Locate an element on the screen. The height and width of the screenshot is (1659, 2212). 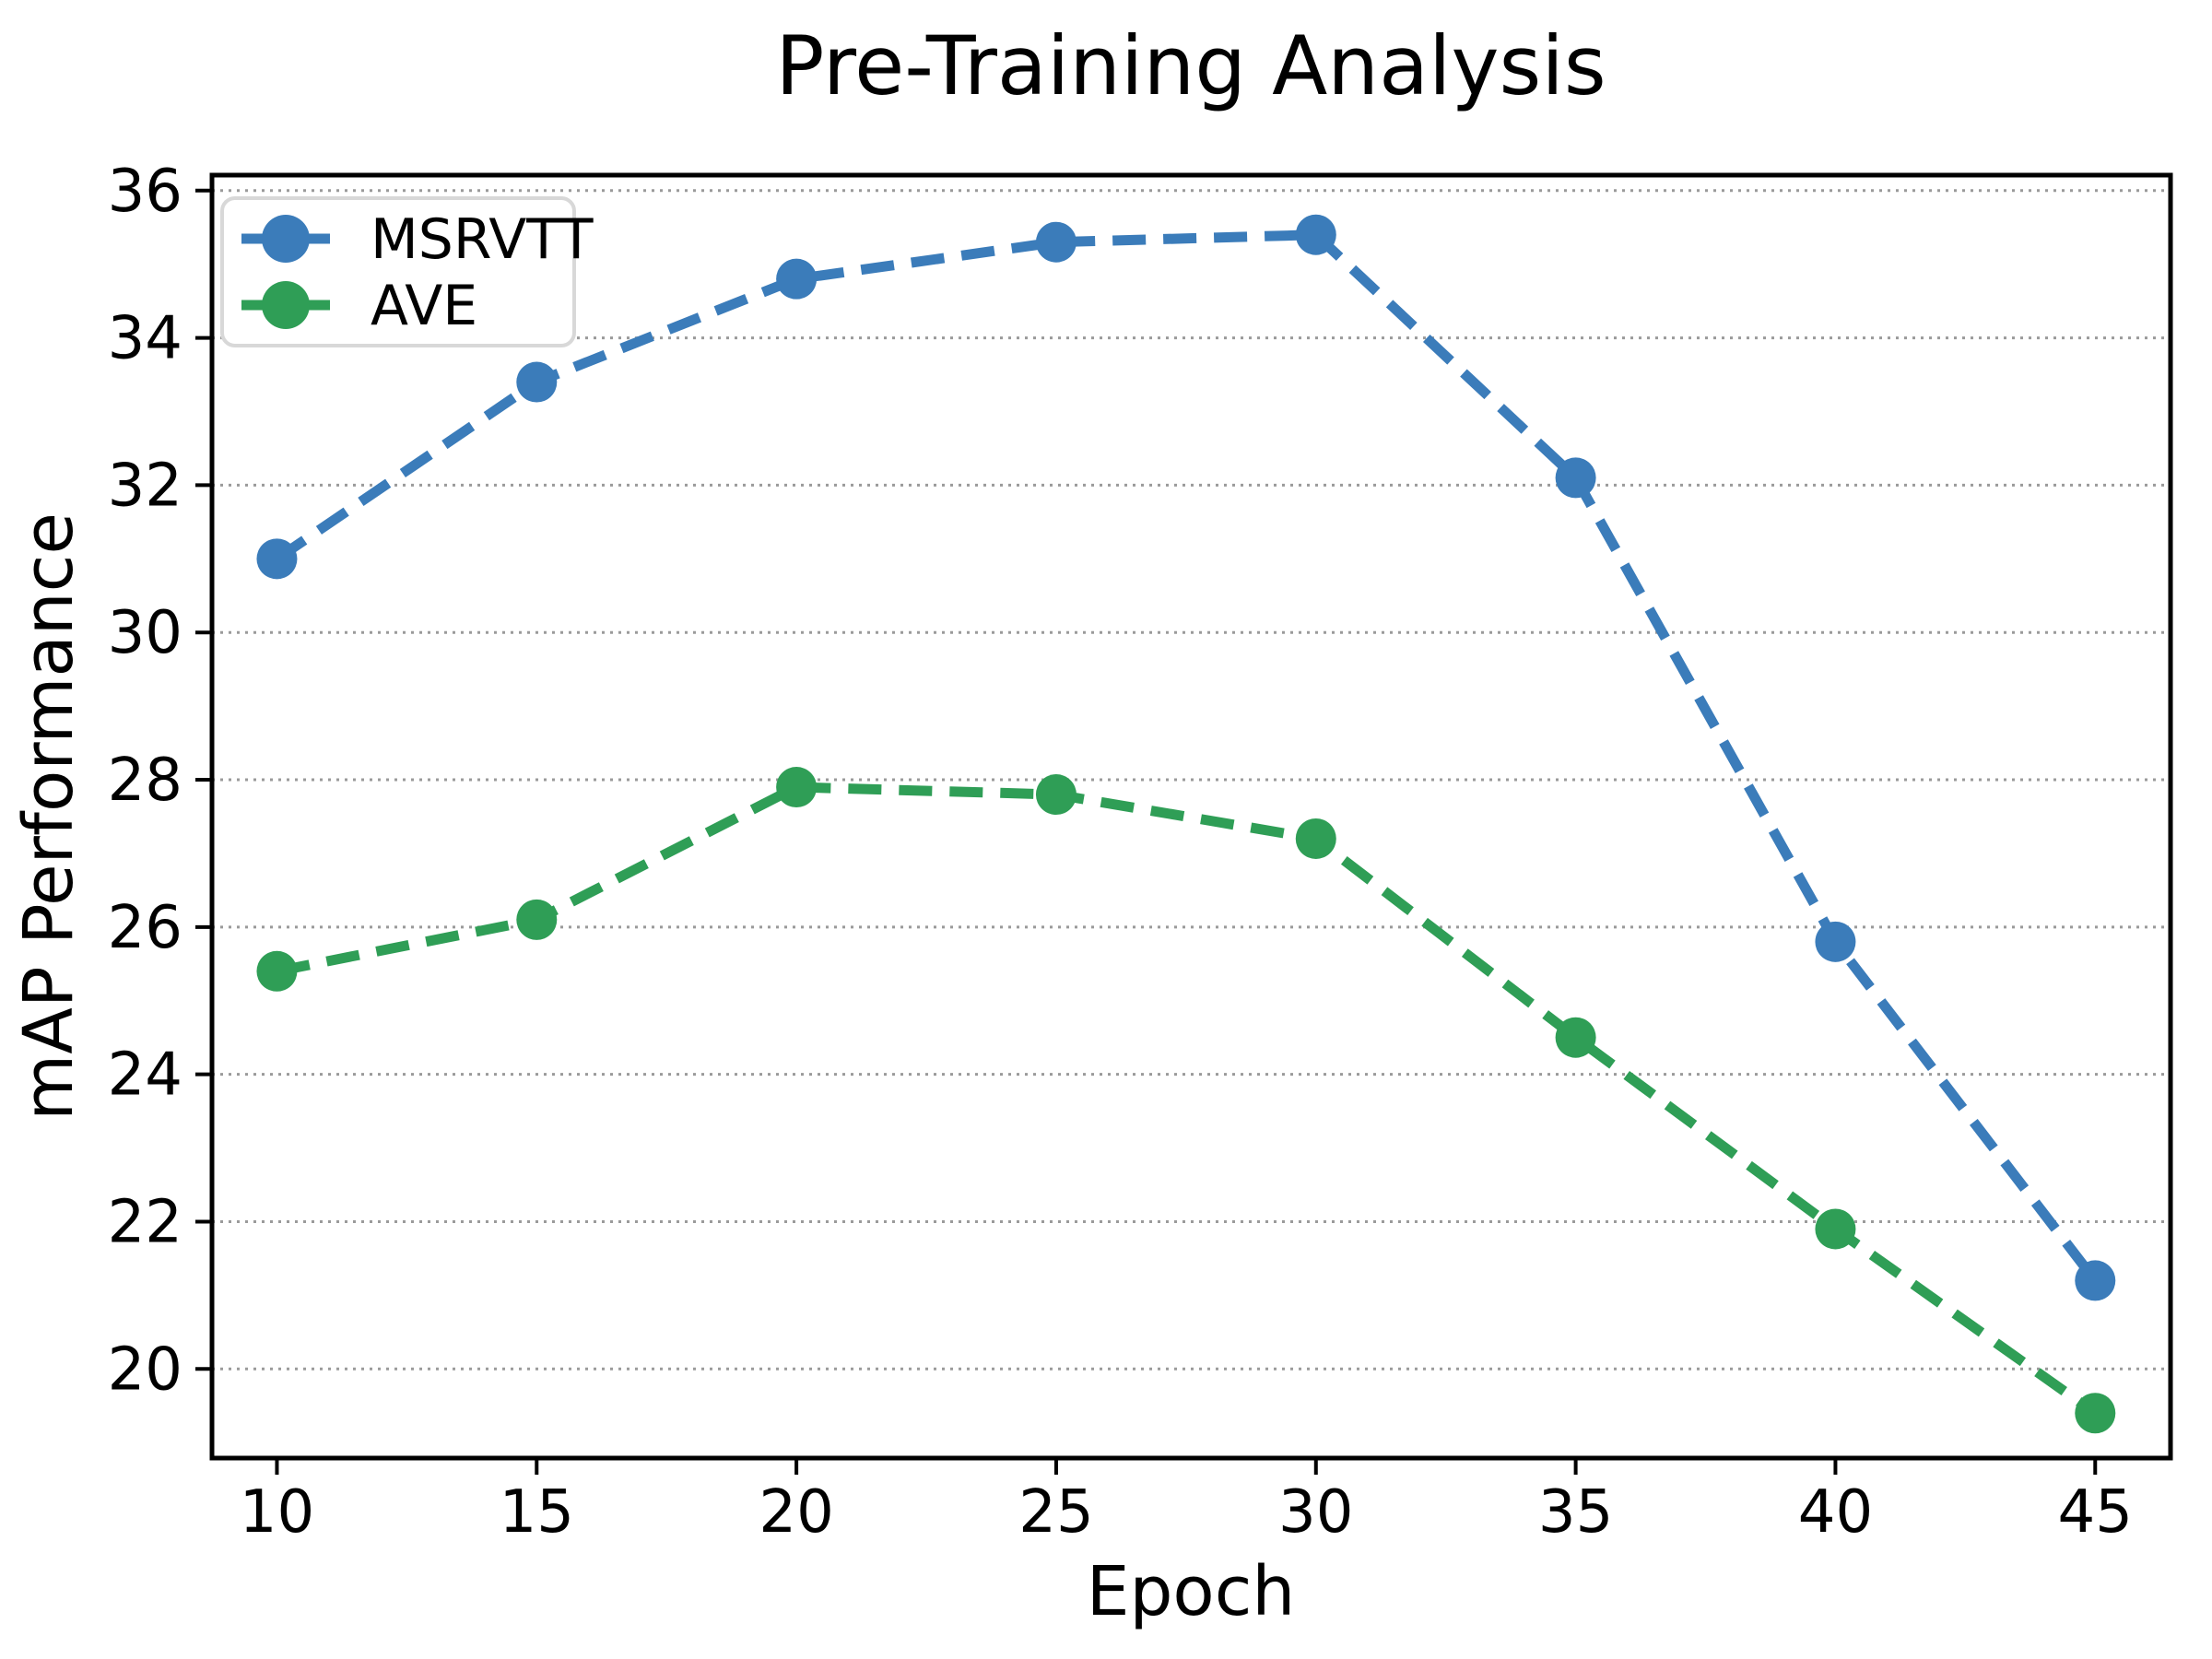
marker-MSRVTT-x20 is located at coordinates (797, 279).